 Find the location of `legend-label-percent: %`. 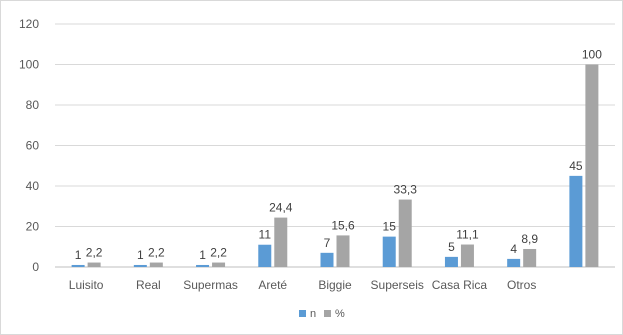

legend-label-percent: % is located at coordinates (340, 314).